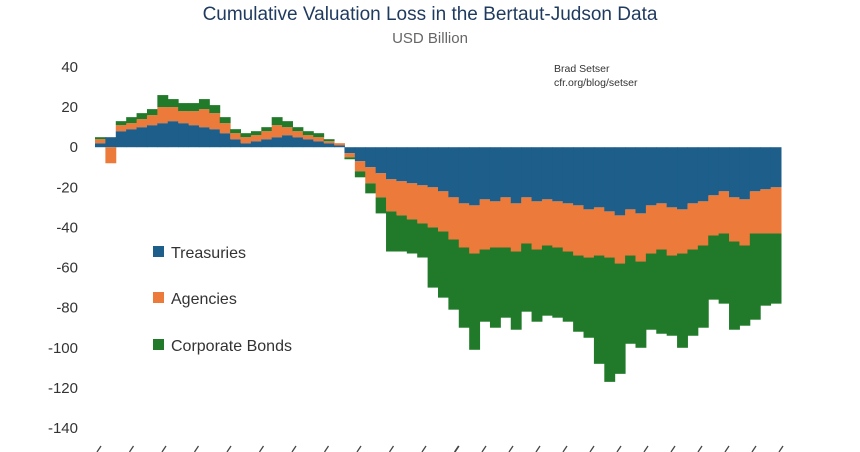 This screenshot has width=860, height=452. I want to click on y-tick-label: -120, so click(63, 388).